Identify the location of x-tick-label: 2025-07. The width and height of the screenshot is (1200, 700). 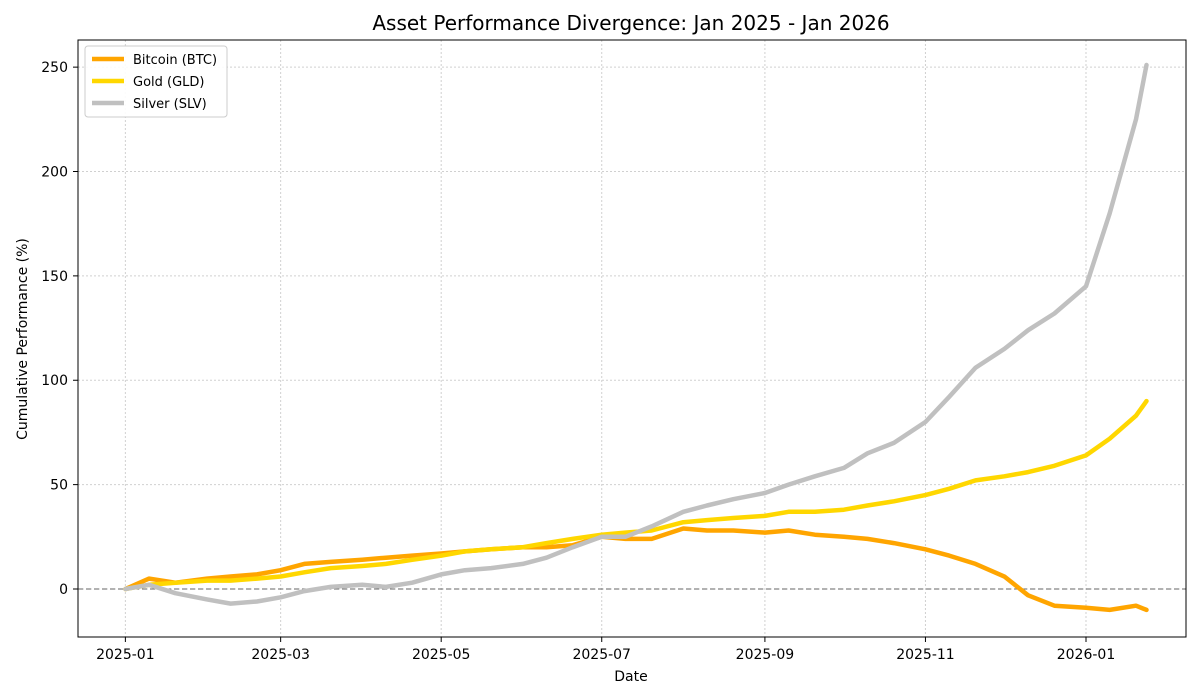
(601, 655).